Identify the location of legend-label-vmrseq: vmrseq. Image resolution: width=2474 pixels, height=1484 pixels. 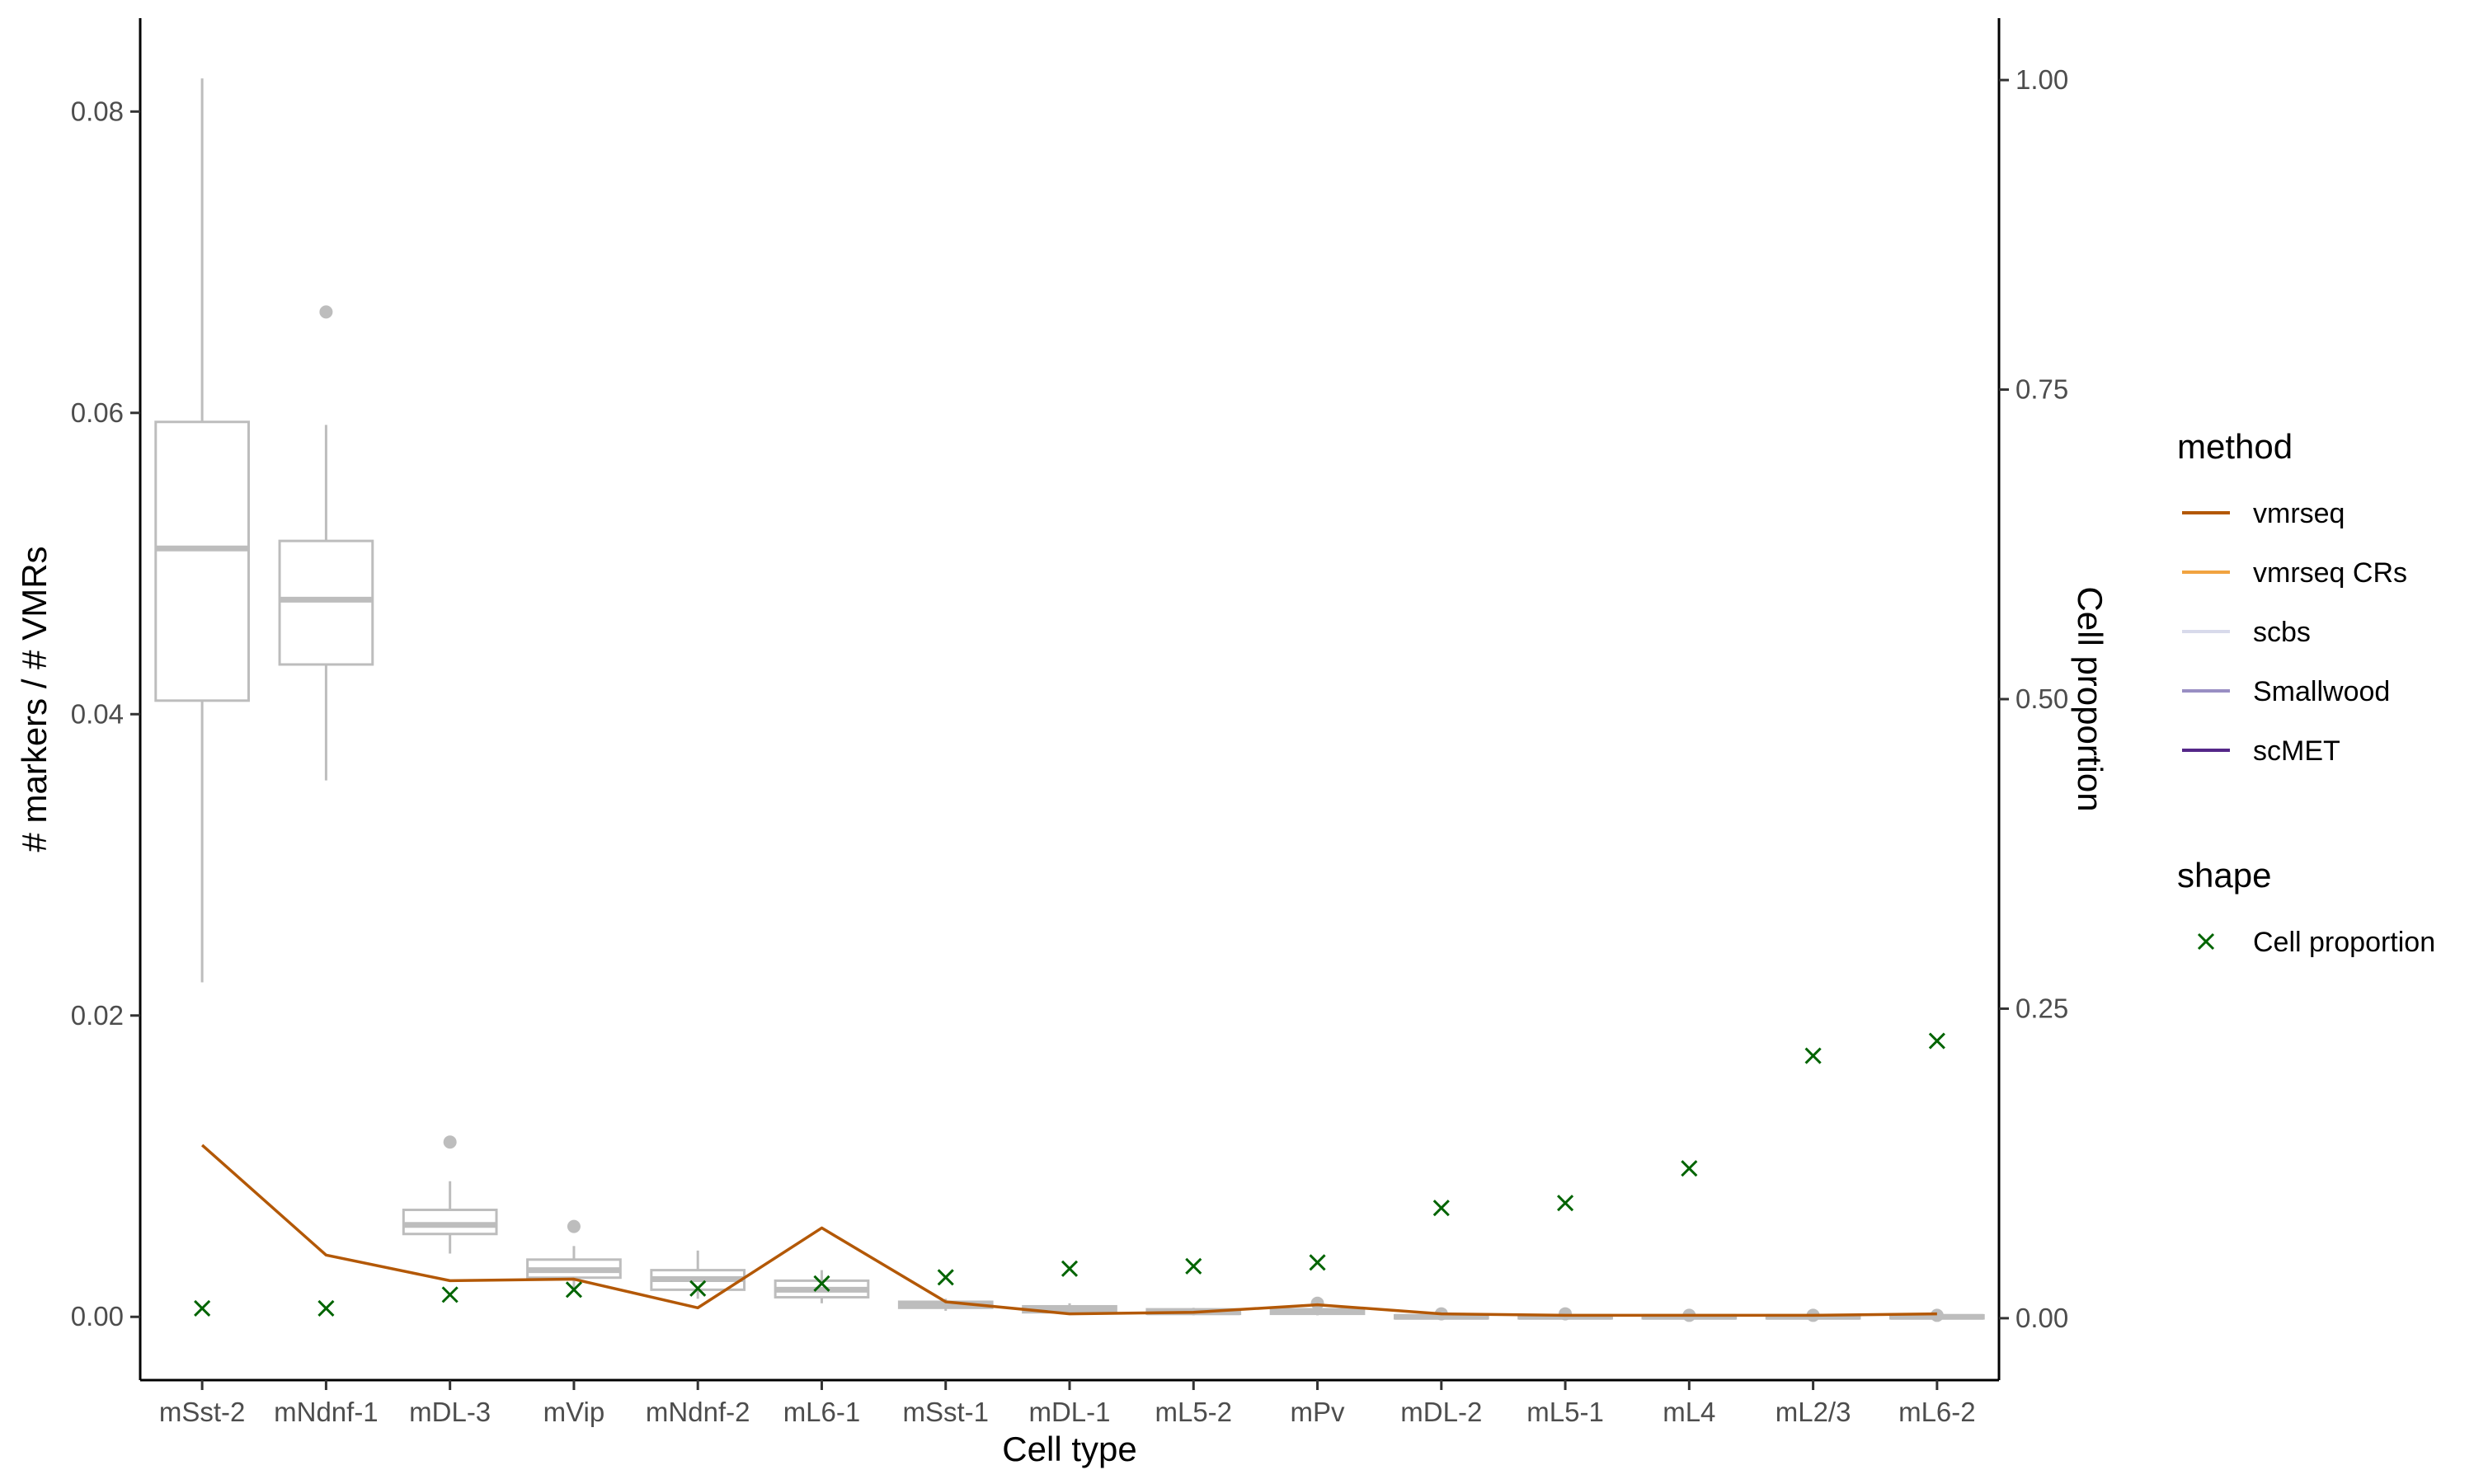
(2299, 513).